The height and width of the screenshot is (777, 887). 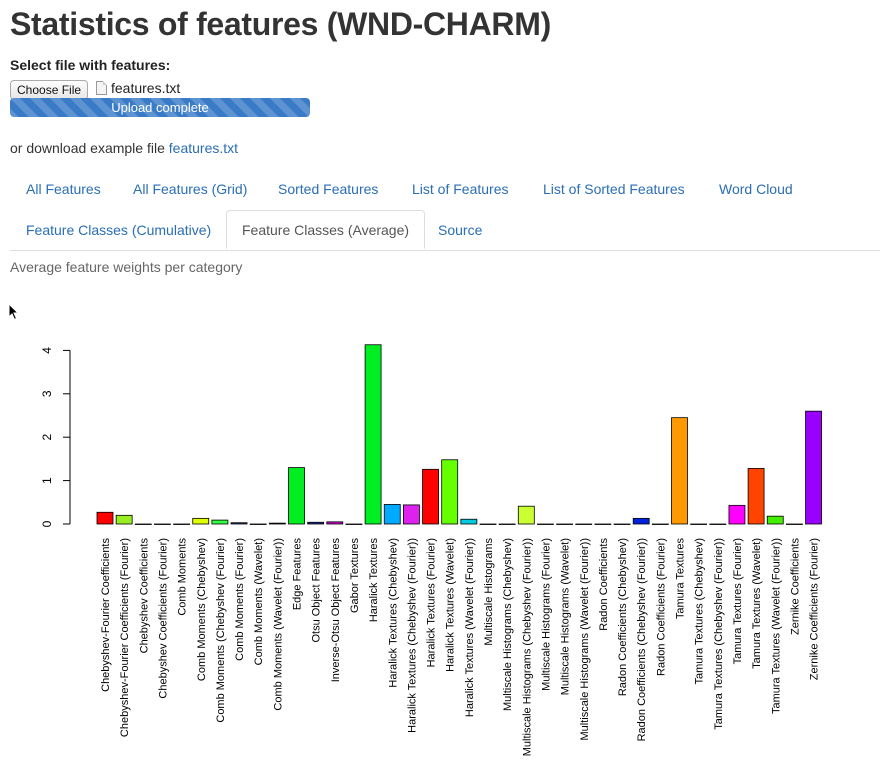 I want to click on x-tick-label: Multiscale Histograms (Chebyshev), so click(x=508, y=624).